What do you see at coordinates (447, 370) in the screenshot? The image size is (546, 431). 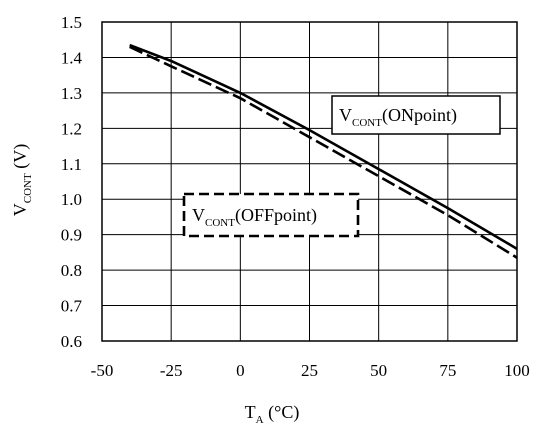 I see `x-tick-label: 75` at bounding box center [447, 370].